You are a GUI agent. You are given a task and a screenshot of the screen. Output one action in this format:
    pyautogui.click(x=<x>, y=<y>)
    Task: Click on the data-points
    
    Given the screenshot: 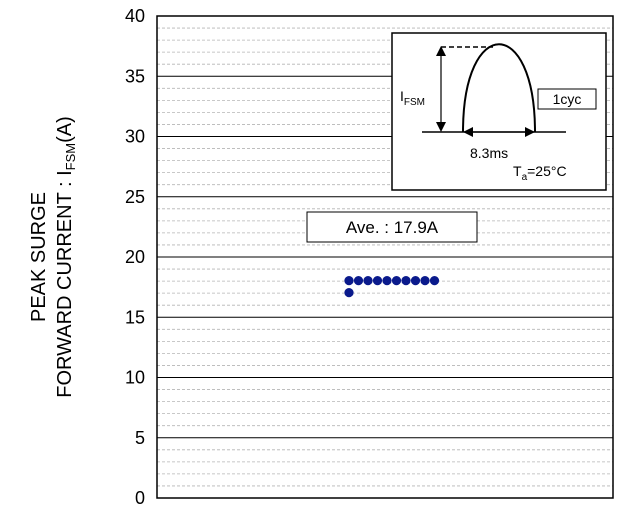 What is the action you would take?
    pyautogui.click(x=392, y=287)
    